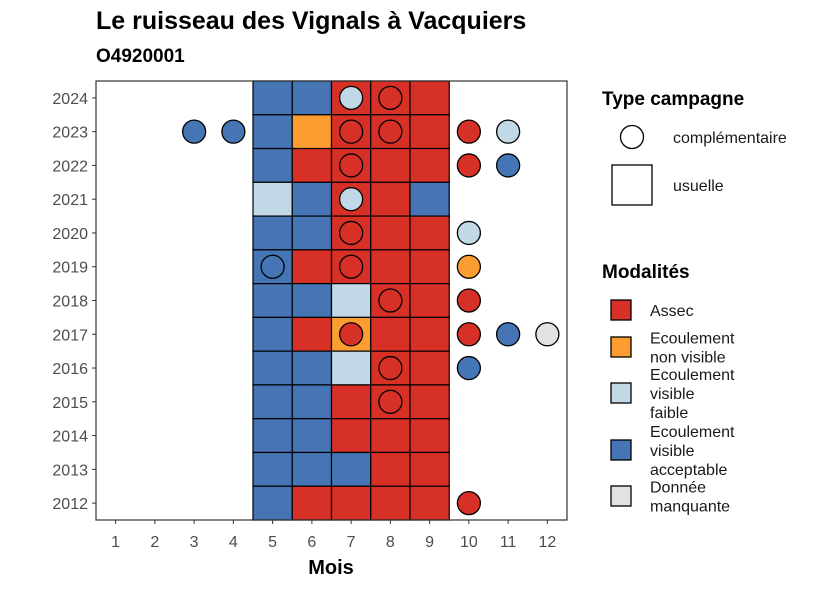 The width and height of the screenshot is (826, 590). What do you see at coordinates (429, 542) in the screenshot?
I see `x-tick-label: 9` at bounding box center [429, 542].